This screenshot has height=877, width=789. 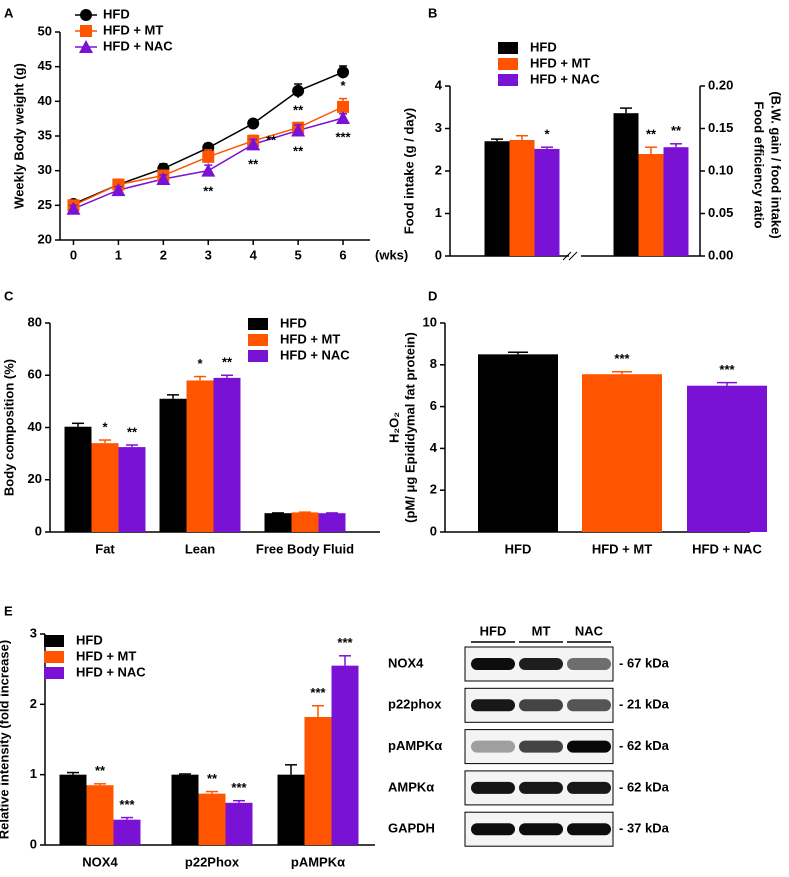 What do you see at coordinates (433, 363) in the screenshot?
I see `y-tick-label: 8` at bounding box center [433, 363].